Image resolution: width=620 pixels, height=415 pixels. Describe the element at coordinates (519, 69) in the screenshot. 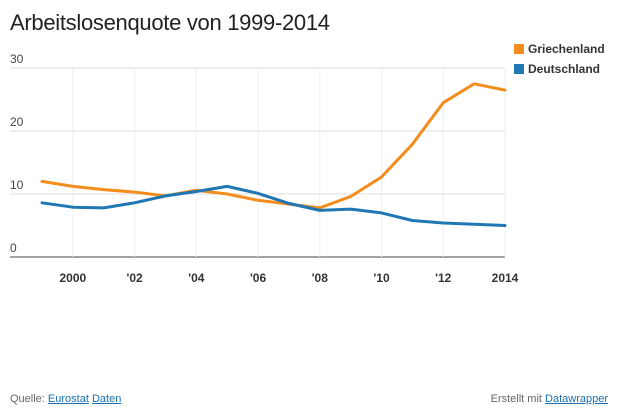

I see `legend-swatch-deutschland` at that location.